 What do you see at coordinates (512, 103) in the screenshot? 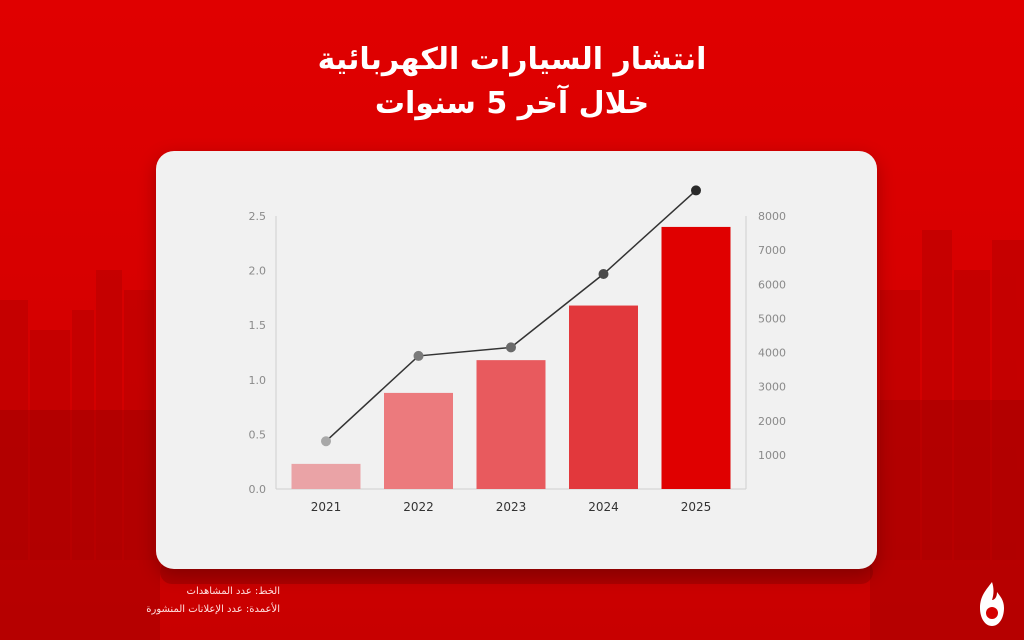
I see `title-line-2: خلال آخر 5 سنوات` at bounding box center [512, 103].